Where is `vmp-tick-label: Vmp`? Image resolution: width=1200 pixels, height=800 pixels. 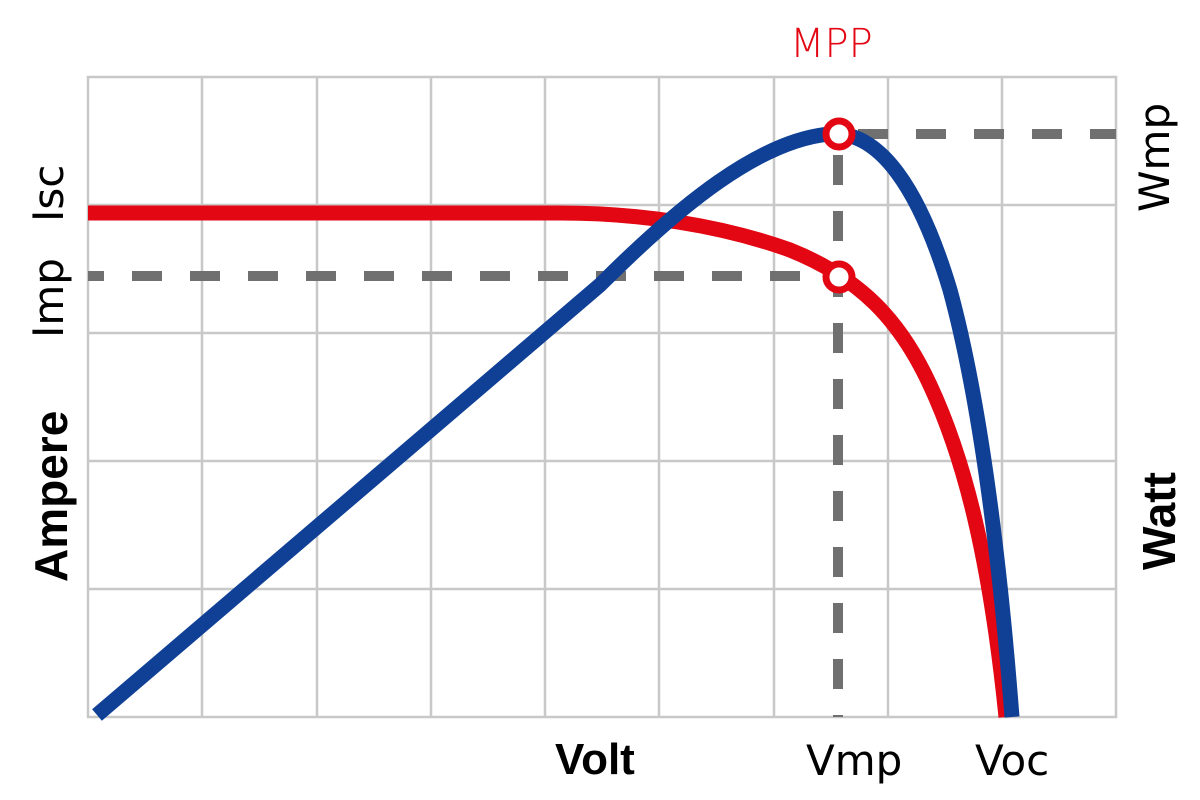 vmp-tick-label: Vmp is located at coordinates (854, 760).